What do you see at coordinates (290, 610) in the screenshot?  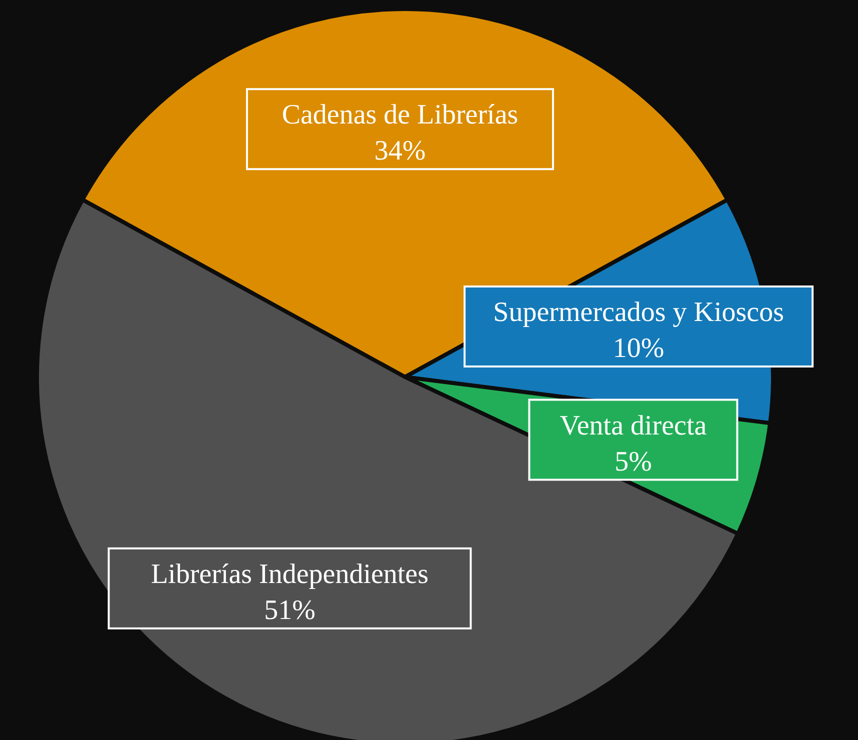 I see `data-label: 51%` at bounding box center [290, 610].